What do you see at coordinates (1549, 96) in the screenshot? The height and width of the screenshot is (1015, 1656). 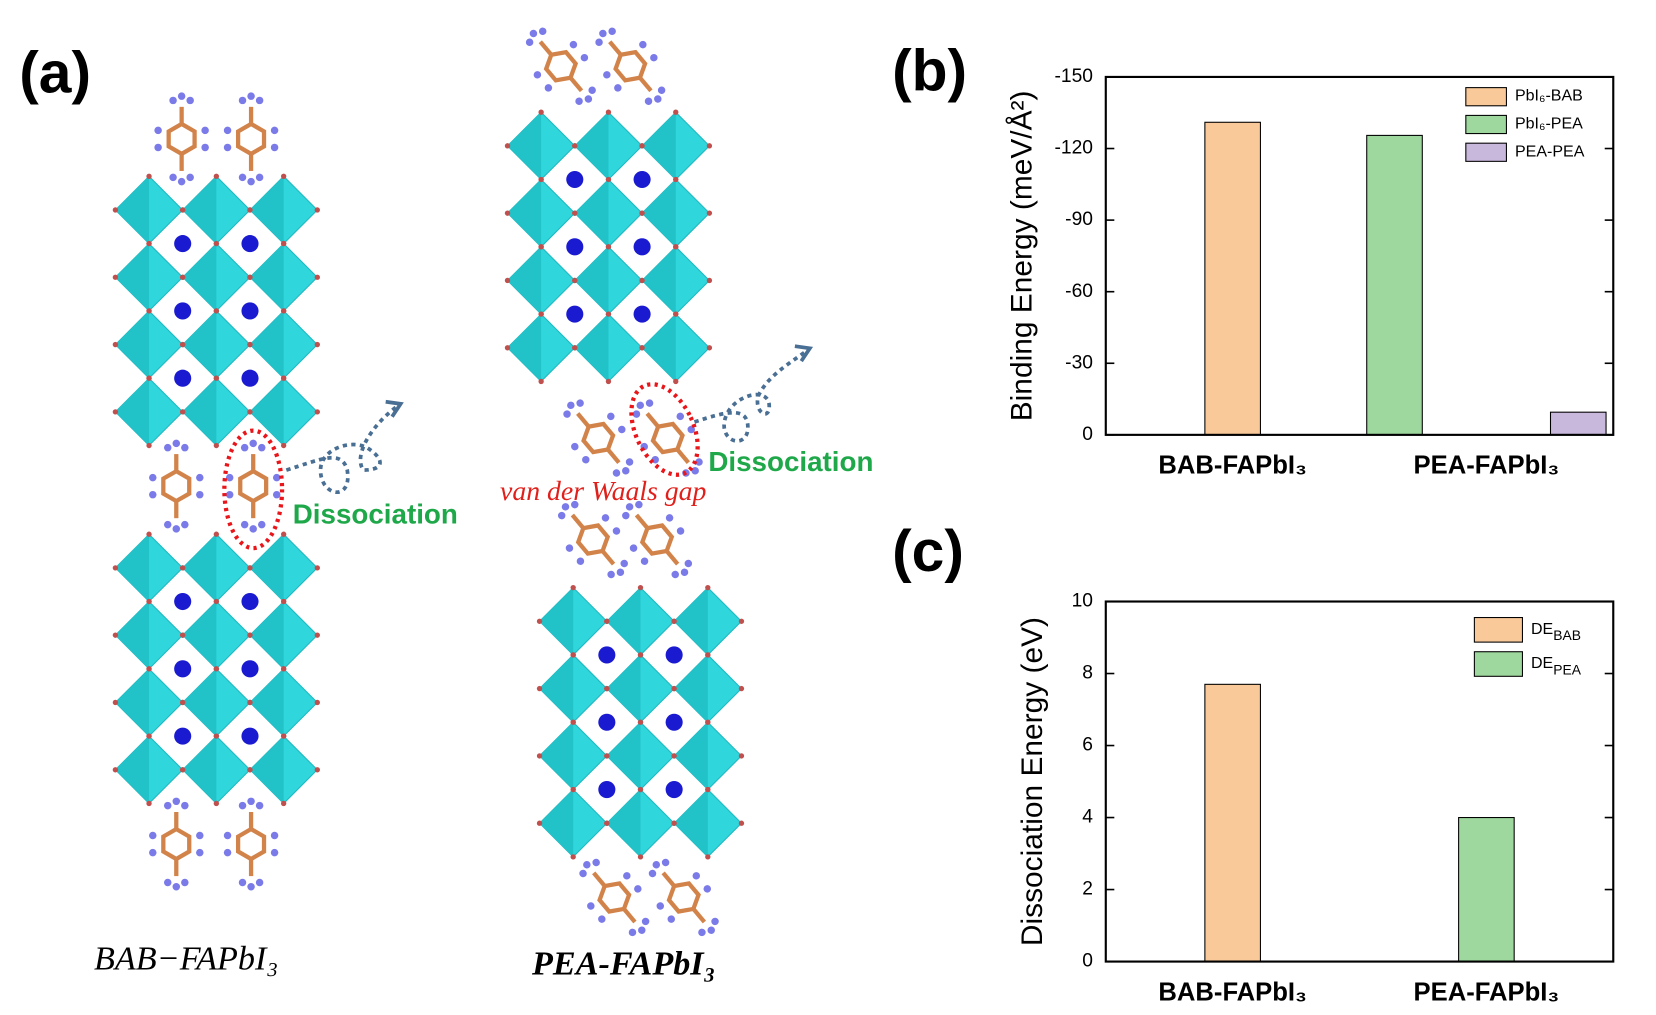 I see `legend-name: PbI₆-BAB` at bounding box center [1549, 96].